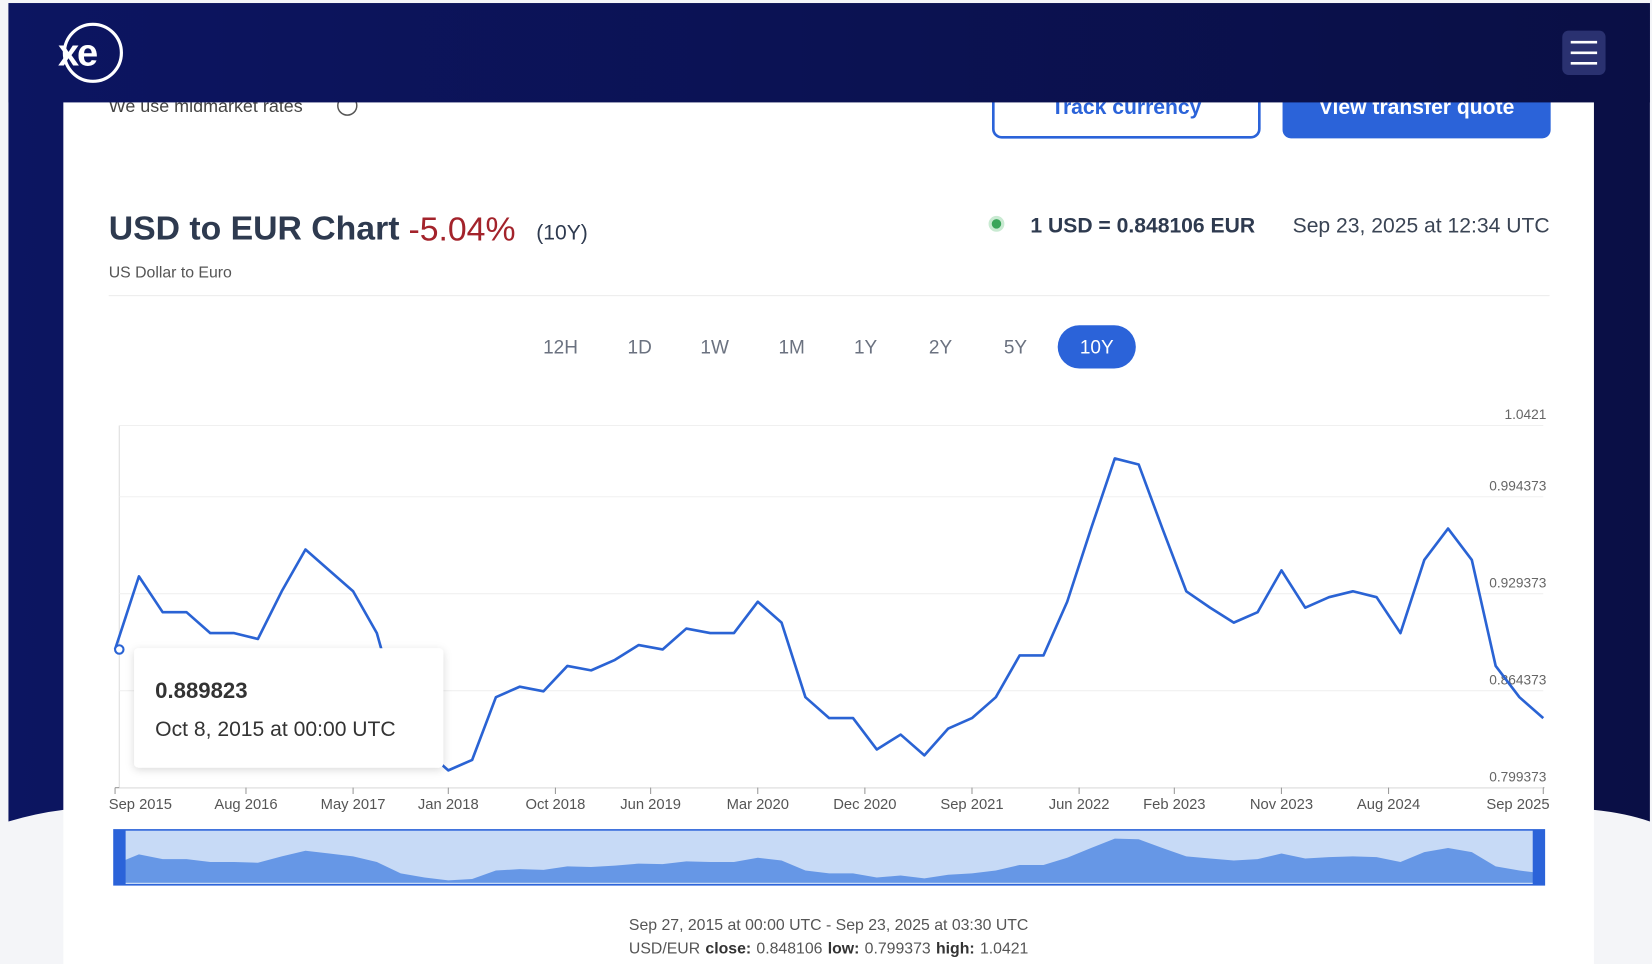 This screenshot has height=964, width=1652. What do you see at coordinates (1517, 805) in the screenshot?
I see `x-tick-label: Sep 2025` at bounding box center [1517, 805].